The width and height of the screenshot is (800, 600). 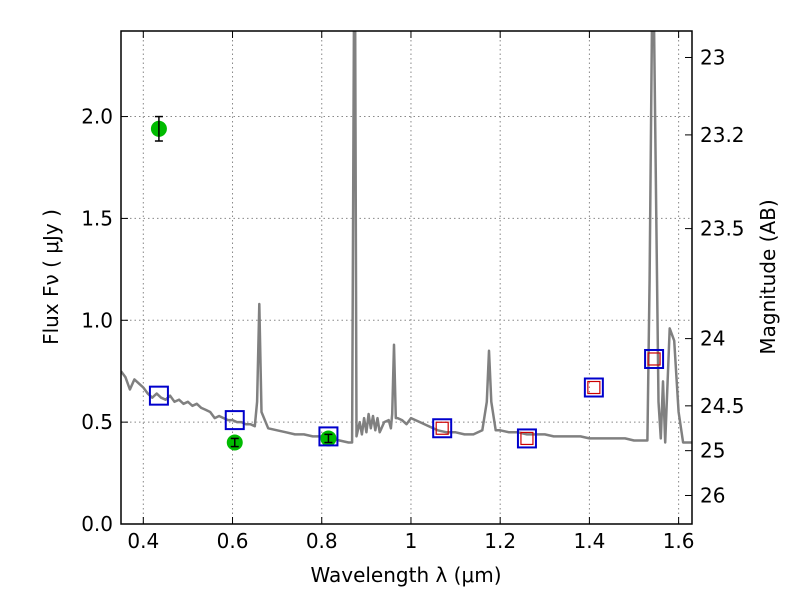 What do you see at coordinates (143, 541) in the screenshot?
I see `x-tick-label: 0.4` at bounding box center [143, 541].